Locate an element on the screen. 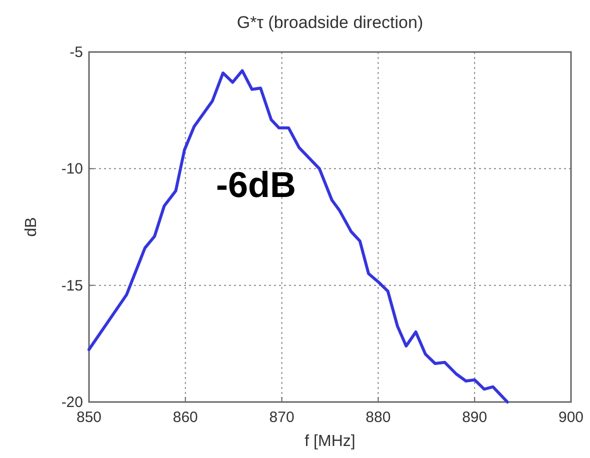  y-tick-label: -15 is located at coordinates (72, 285).